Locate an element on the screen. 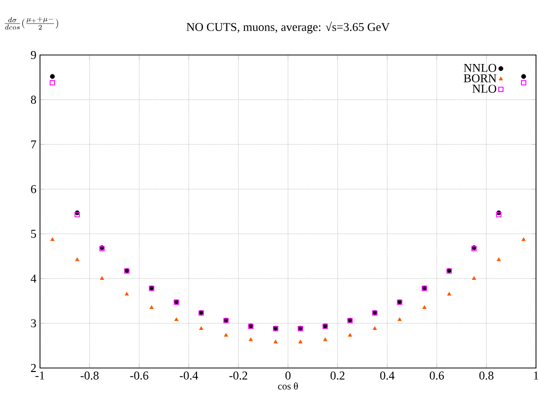 This screenshot has height=410, width=538. x-tick-label: 0 is located at coordinates (288, 376).